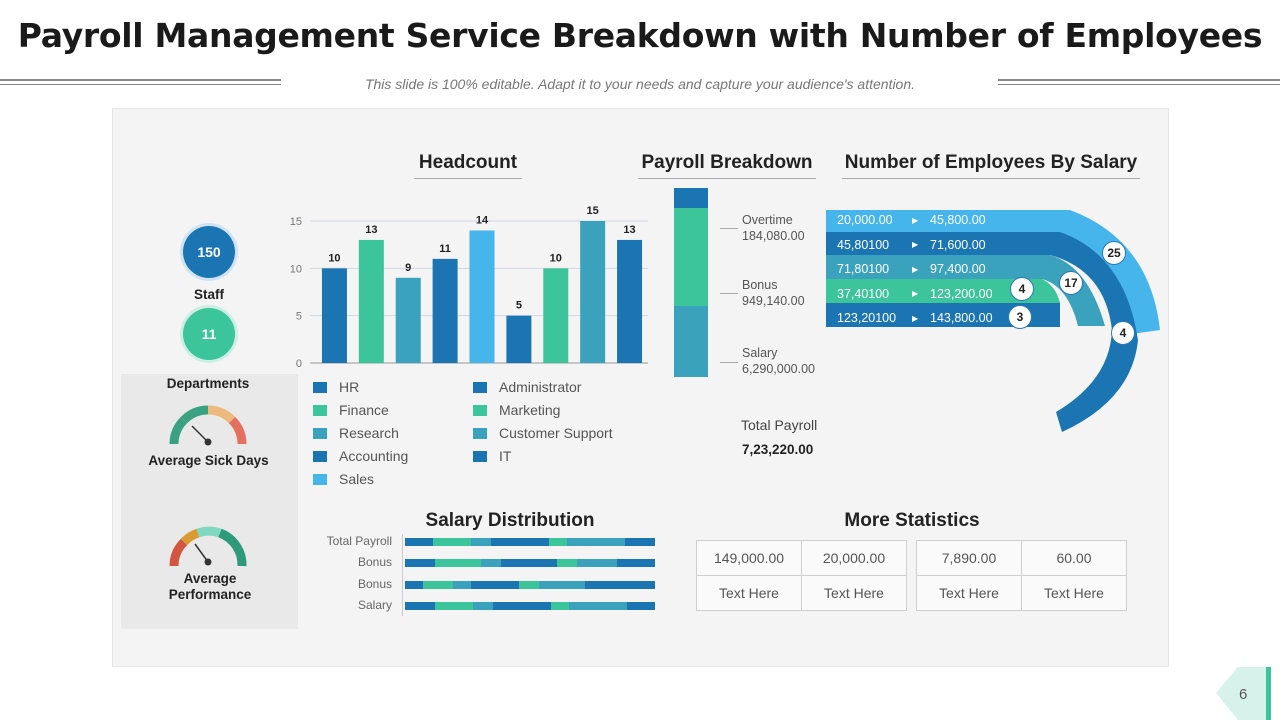  I want to click on departments-label: Departments, so click(208, 383).